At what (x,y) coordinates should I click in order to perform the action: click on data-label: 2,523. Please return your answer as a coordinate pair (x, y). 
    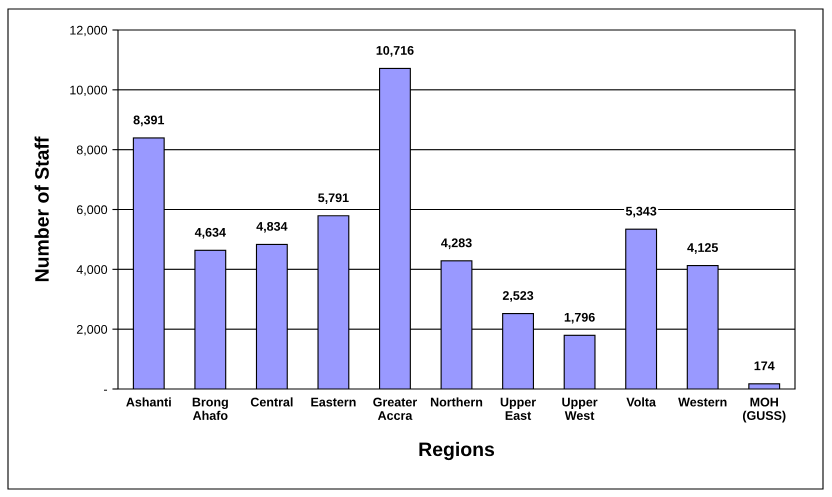
    Looking at the image, I should click on (518, 296).